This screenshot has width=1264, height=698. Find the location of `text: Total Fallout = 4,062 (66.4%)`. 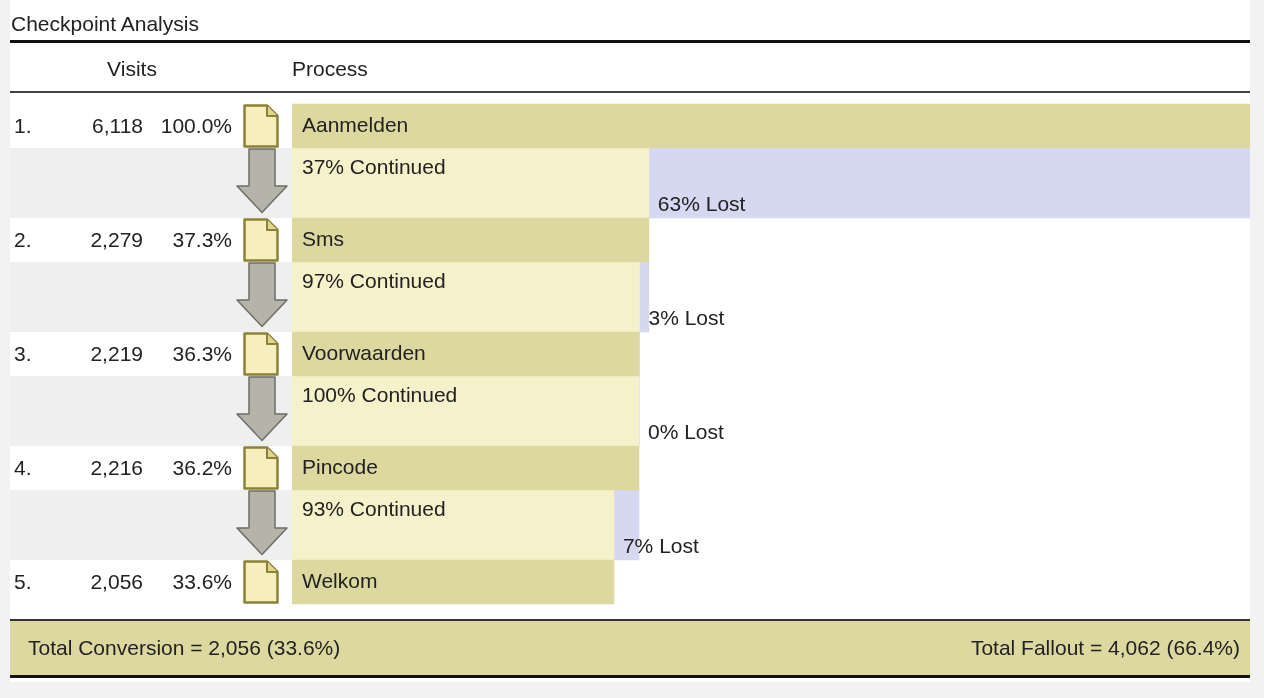

text: Total Fallout = 4,062 (66.4%) is located at coordinates (1105, 648).